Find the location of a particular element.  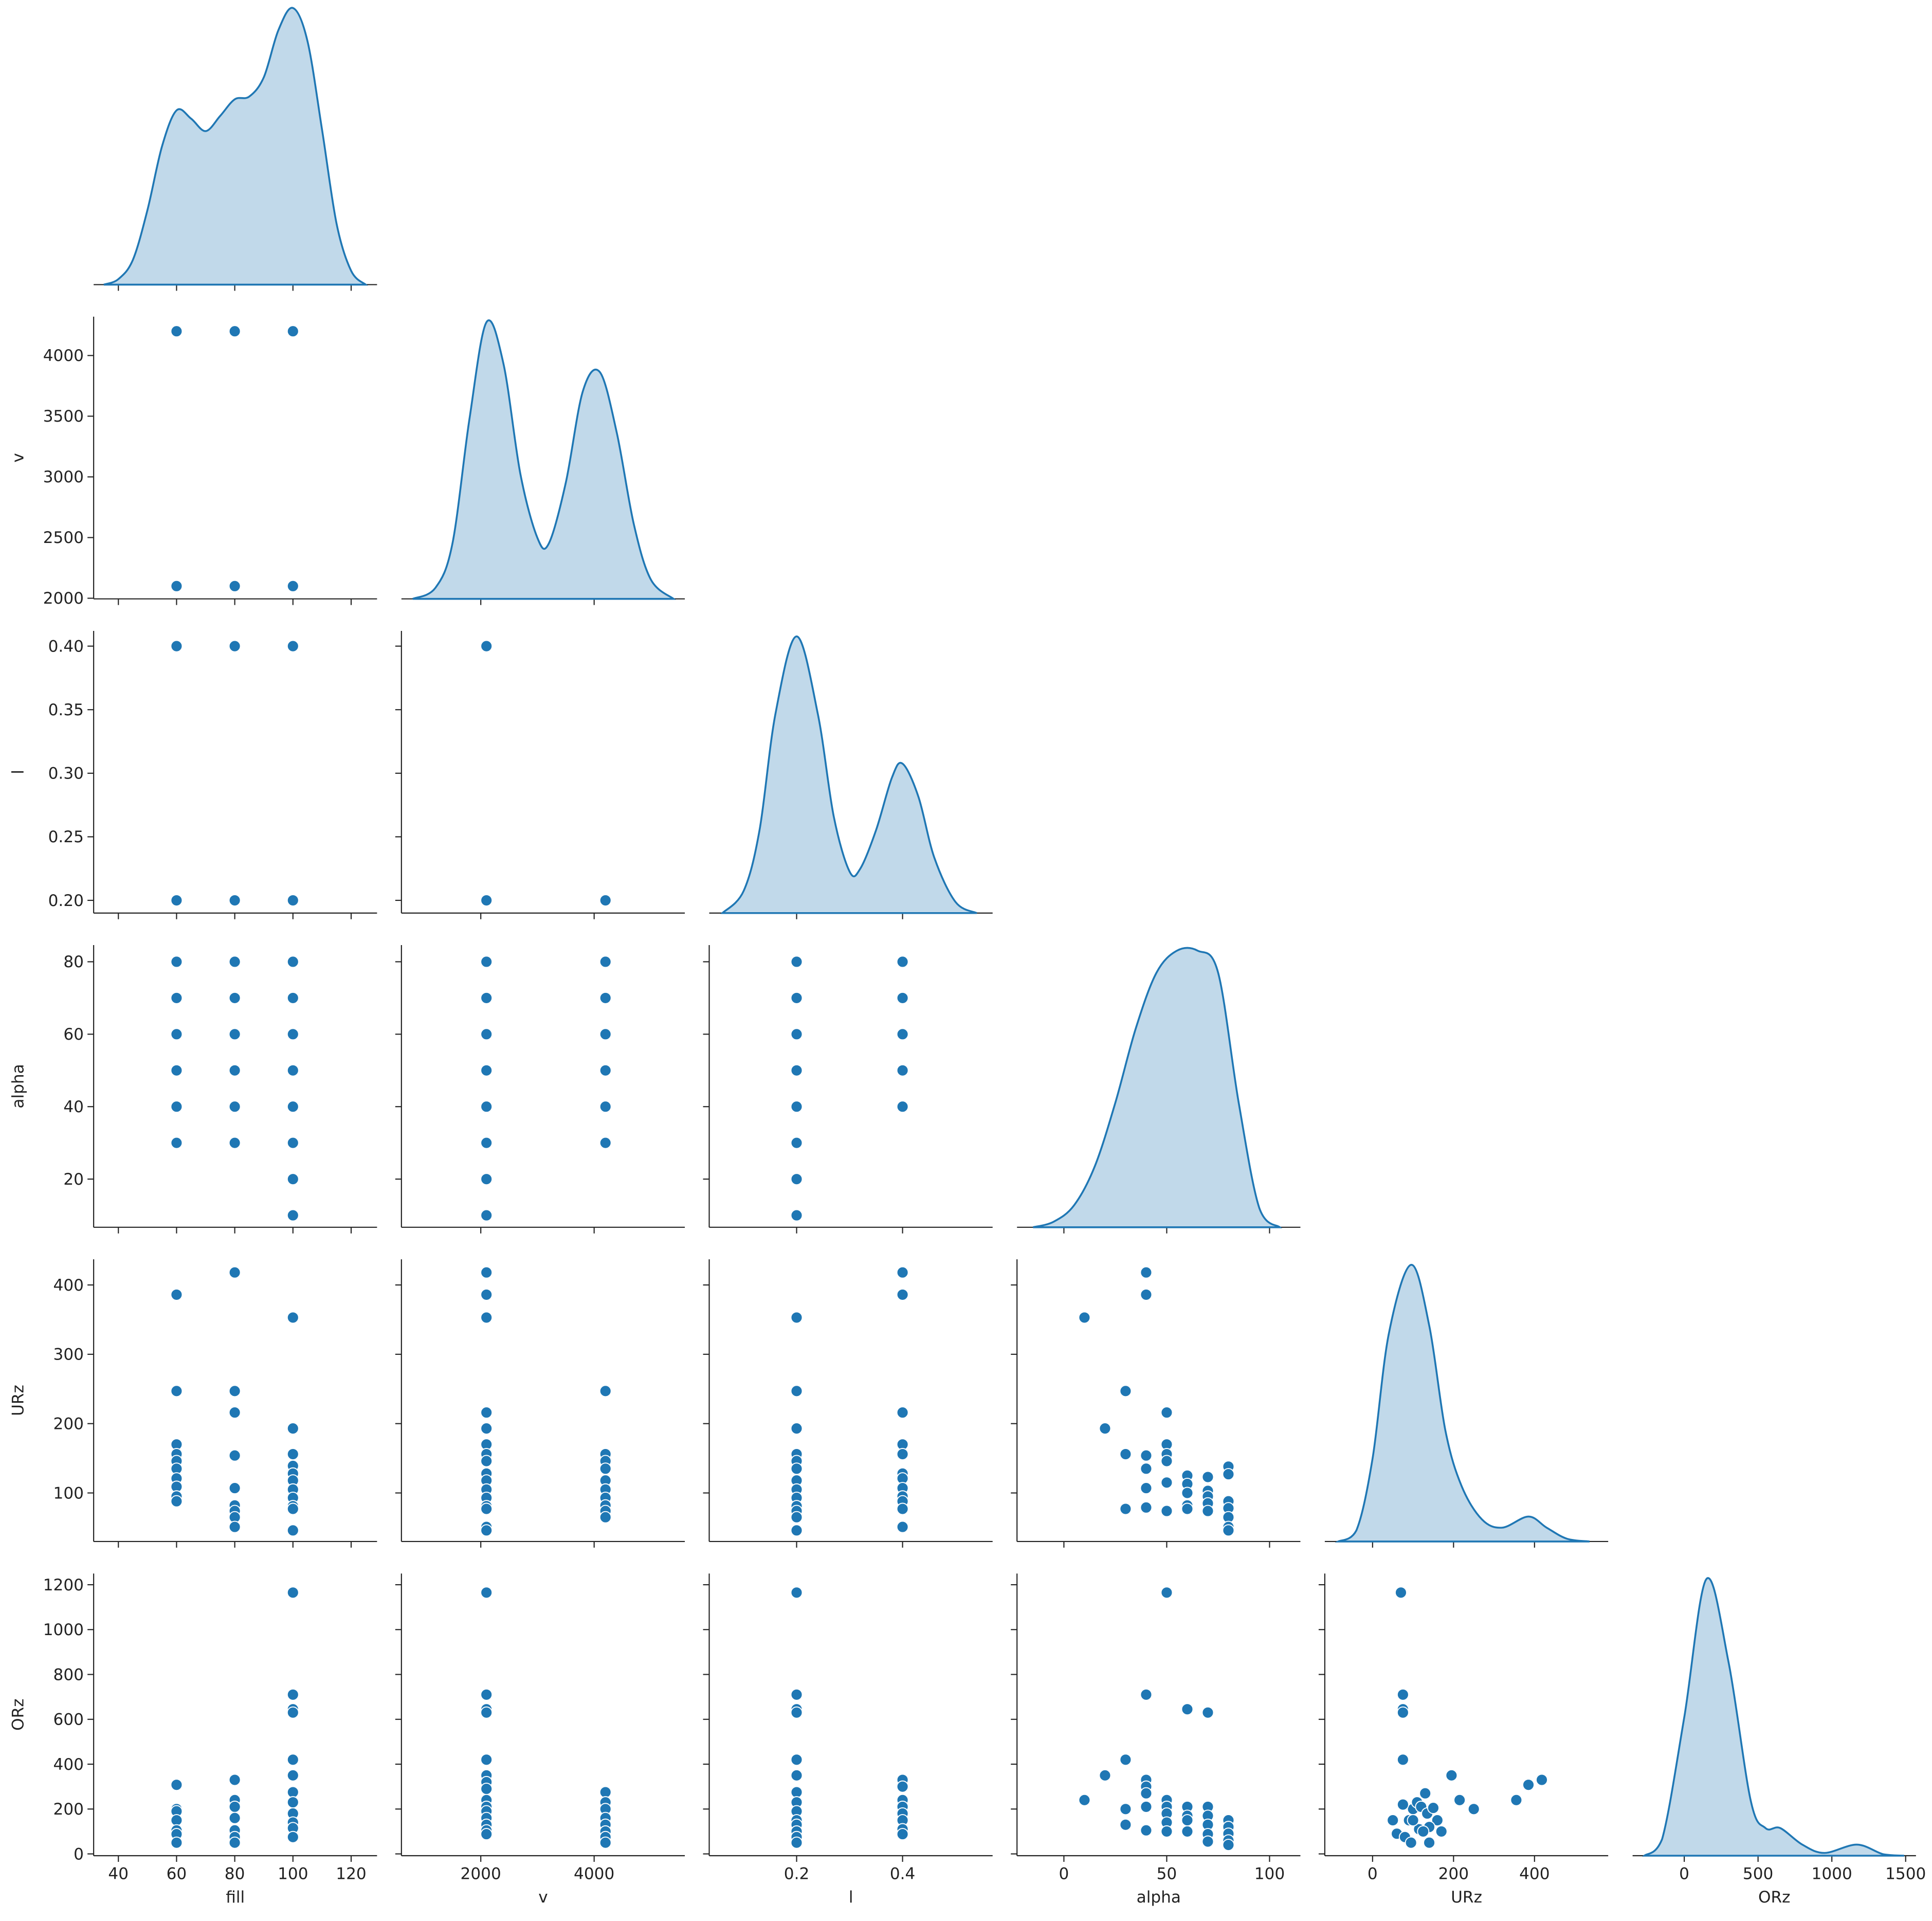

x-tick-label: 1500 is located at coordinates (1906, 1874).